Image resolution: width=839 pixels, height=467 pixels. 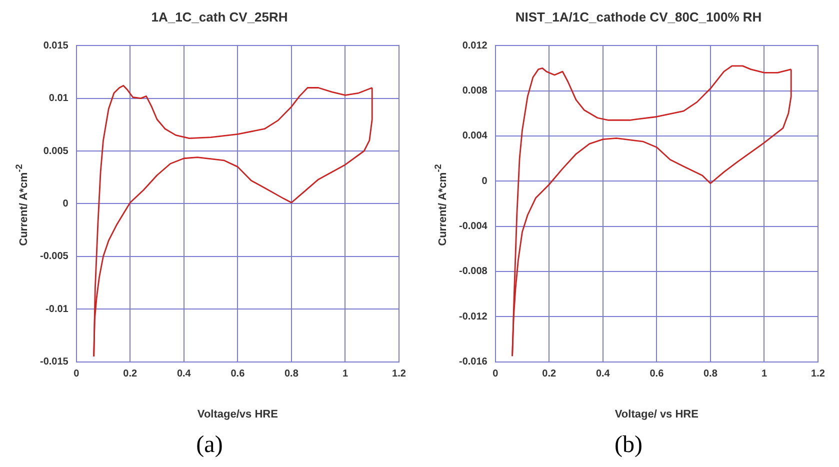 What do you see at coordinates (656, 414) in the screenshot?
I see `x-axis-title: Voltage/ vs HRE` at bounding box center [656, 414].